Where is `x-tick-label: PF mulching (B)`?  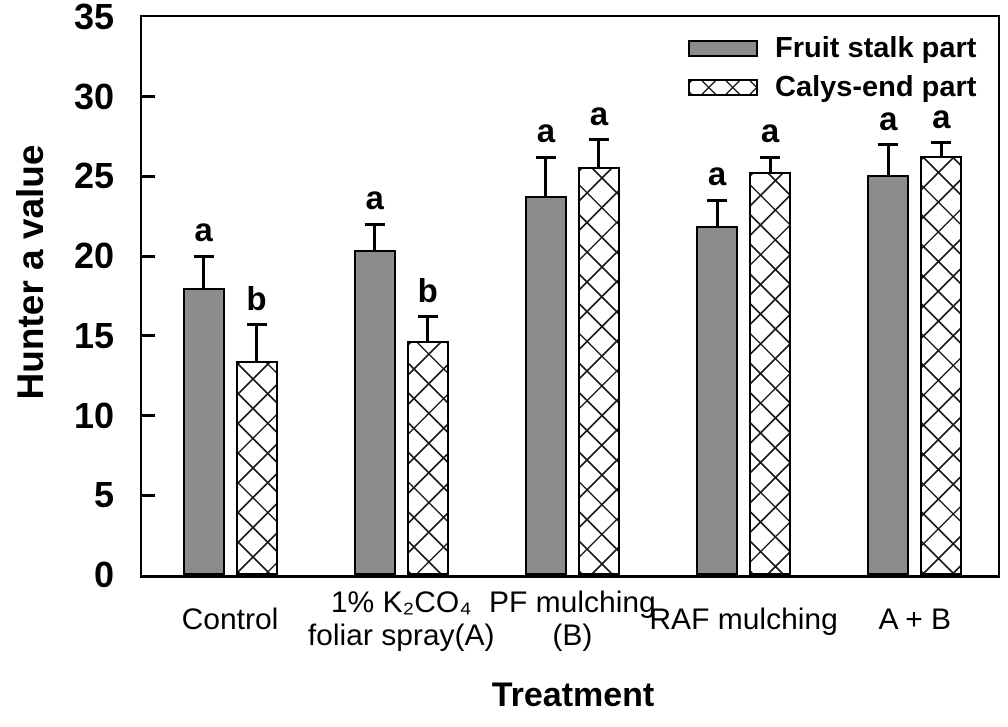
x-tick-label: PF mulching (B) is located at coordinates (572, 619).